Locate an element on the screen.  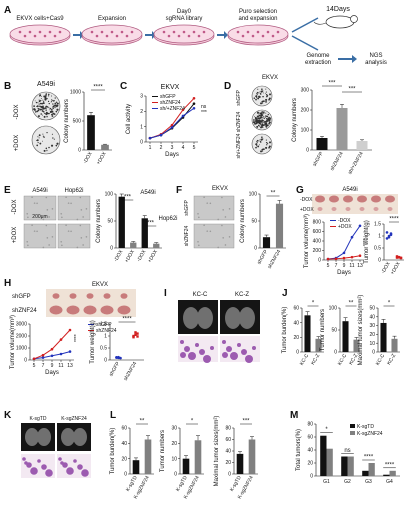
chart-l3-sig-label: *** is located at coordinates (246, 422).